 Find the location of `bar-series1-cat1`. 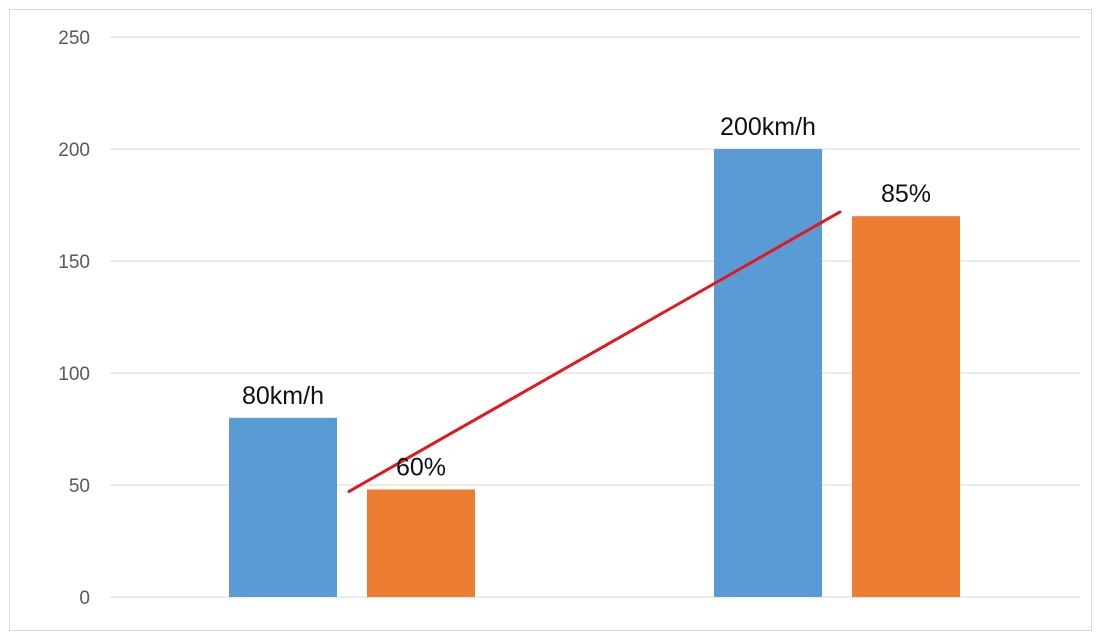

bar-series1-cat1 is located at coordinates (283, 507).